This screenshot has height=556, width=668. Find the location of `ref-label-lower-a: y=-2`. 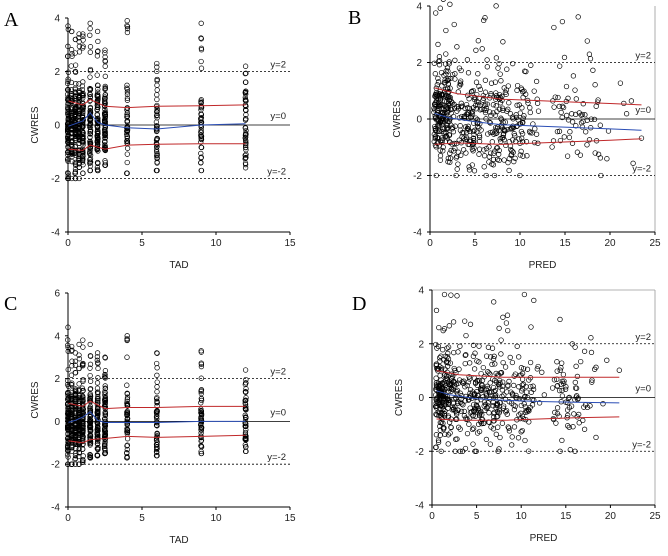

ref-label-lower-a: y=-2 is located at coordinates (276, 172).